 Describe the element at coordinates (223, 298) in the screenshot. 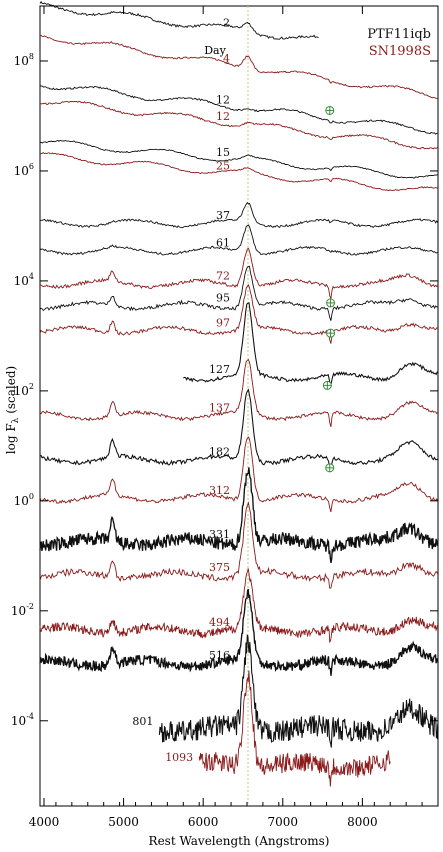

I see `epoch-label-ptf11iqb-95: 95` at that location.